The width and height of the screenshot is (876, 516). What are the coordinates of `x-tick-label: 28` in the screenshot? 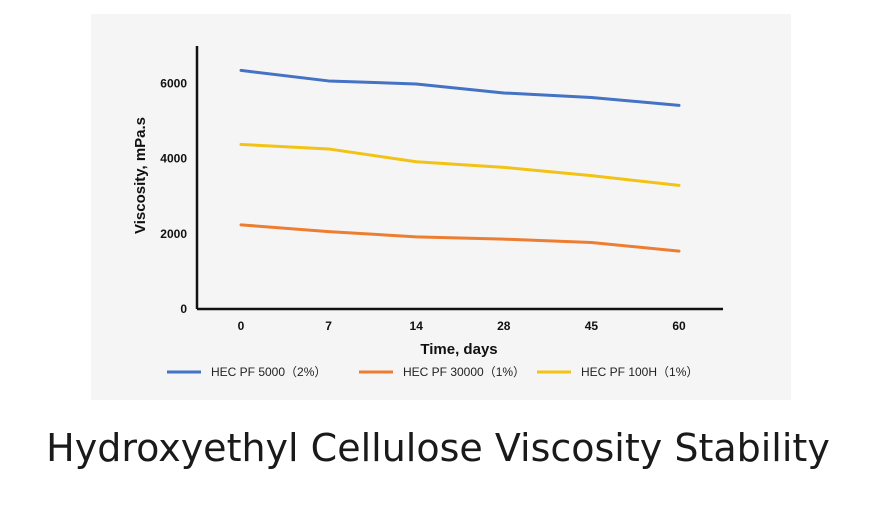 It's located at (504, 326).